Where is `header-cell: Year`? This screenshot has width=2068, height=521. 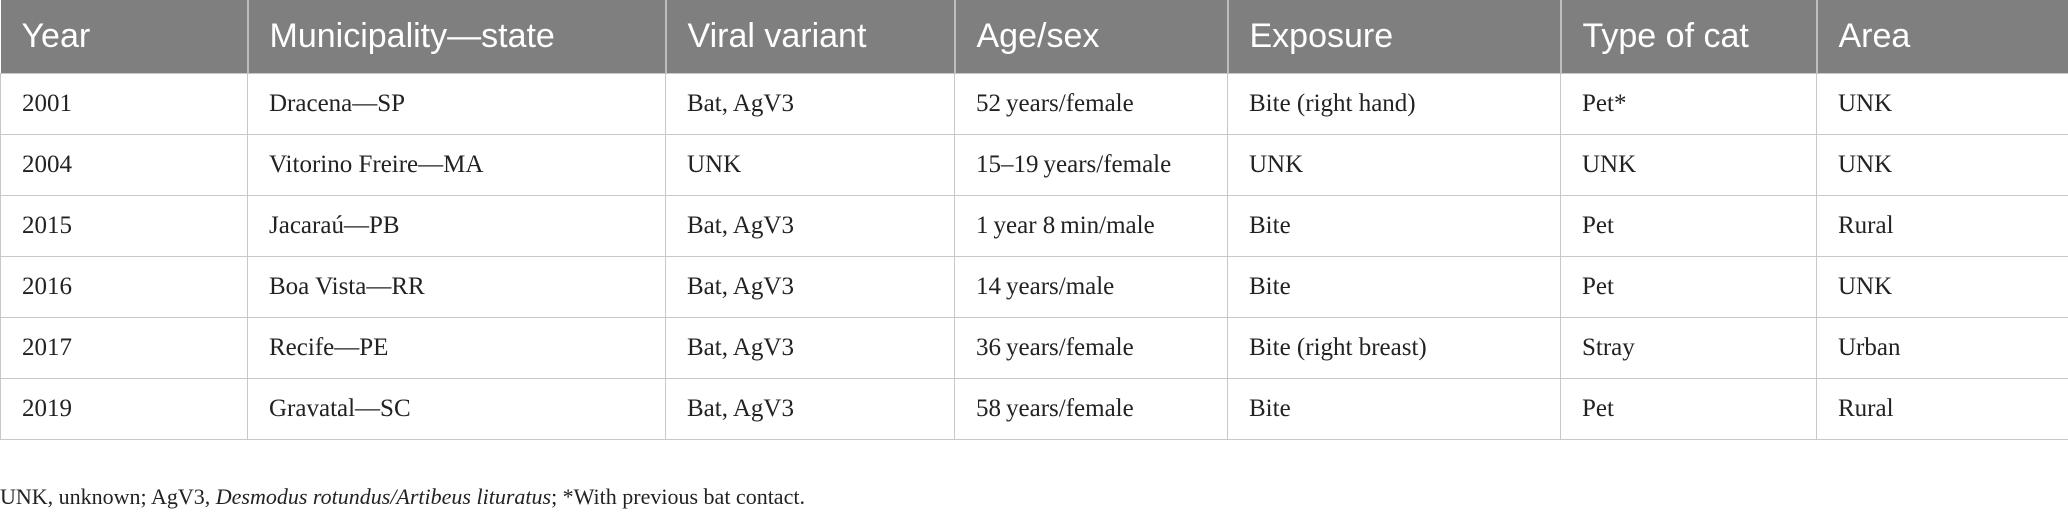
header-cell: Year is located at coordinates (124, 36).